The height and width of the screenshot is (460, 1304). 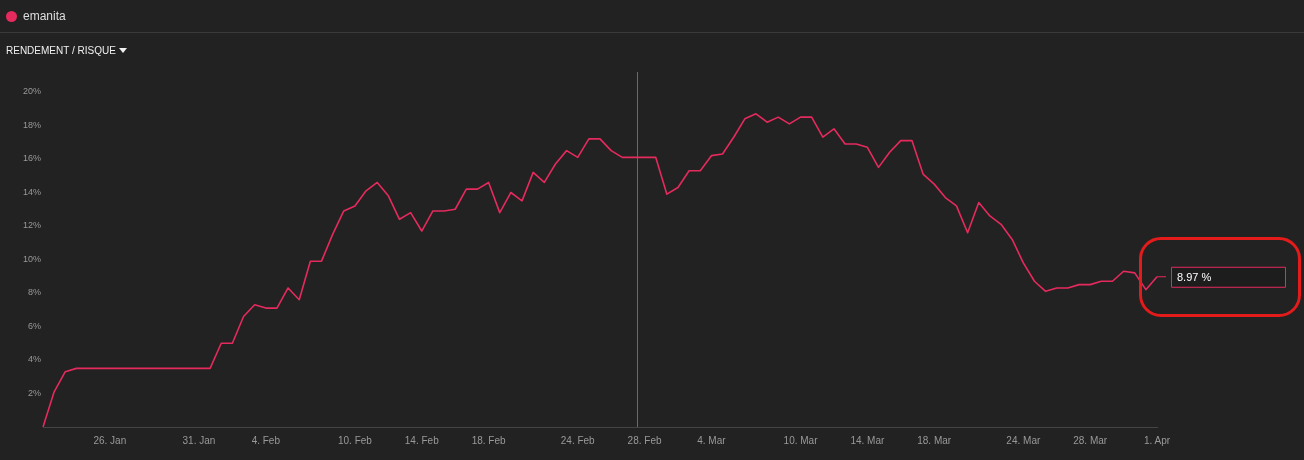 I want to click on x-tick-label: 18. Mar, so click(x=934, y=440).